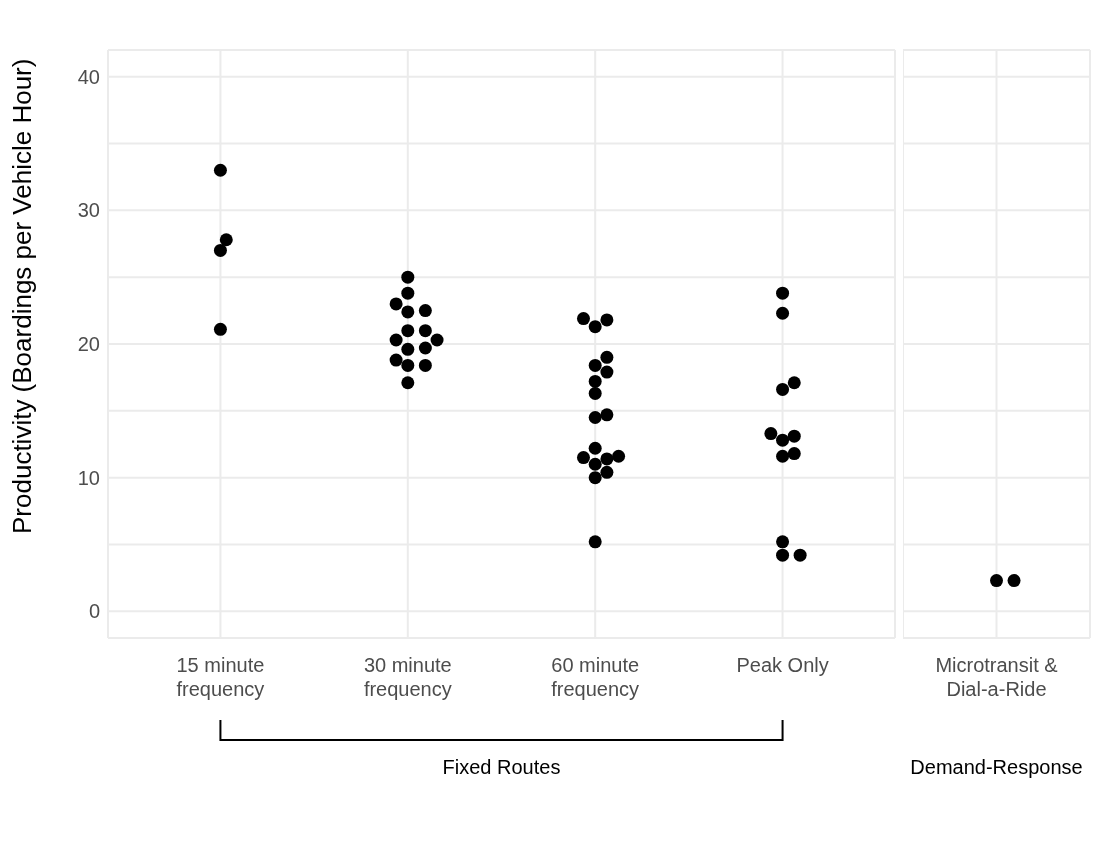 This screenshot has width=1109, height=853. Describe the element at coordinates (782, 665) in the screenshot. I see `x-tick-label: Peak Only` at that location.